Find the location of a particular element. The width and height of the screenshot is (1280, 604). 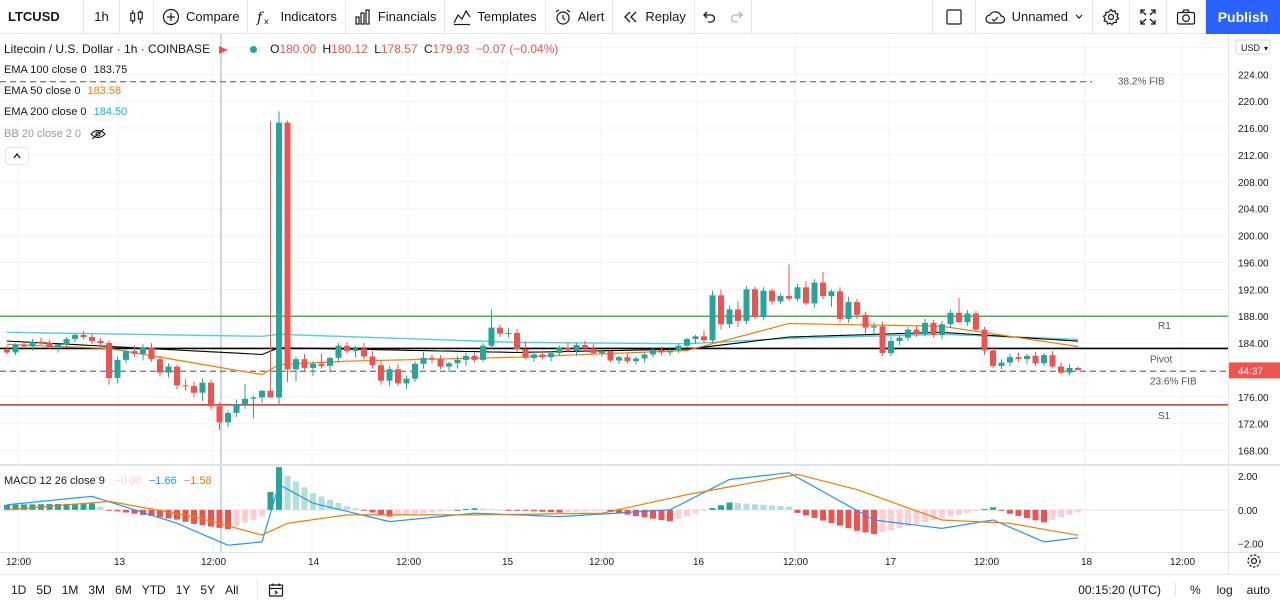

timeframe-5d: 5D is located at coordinates (44, 589).